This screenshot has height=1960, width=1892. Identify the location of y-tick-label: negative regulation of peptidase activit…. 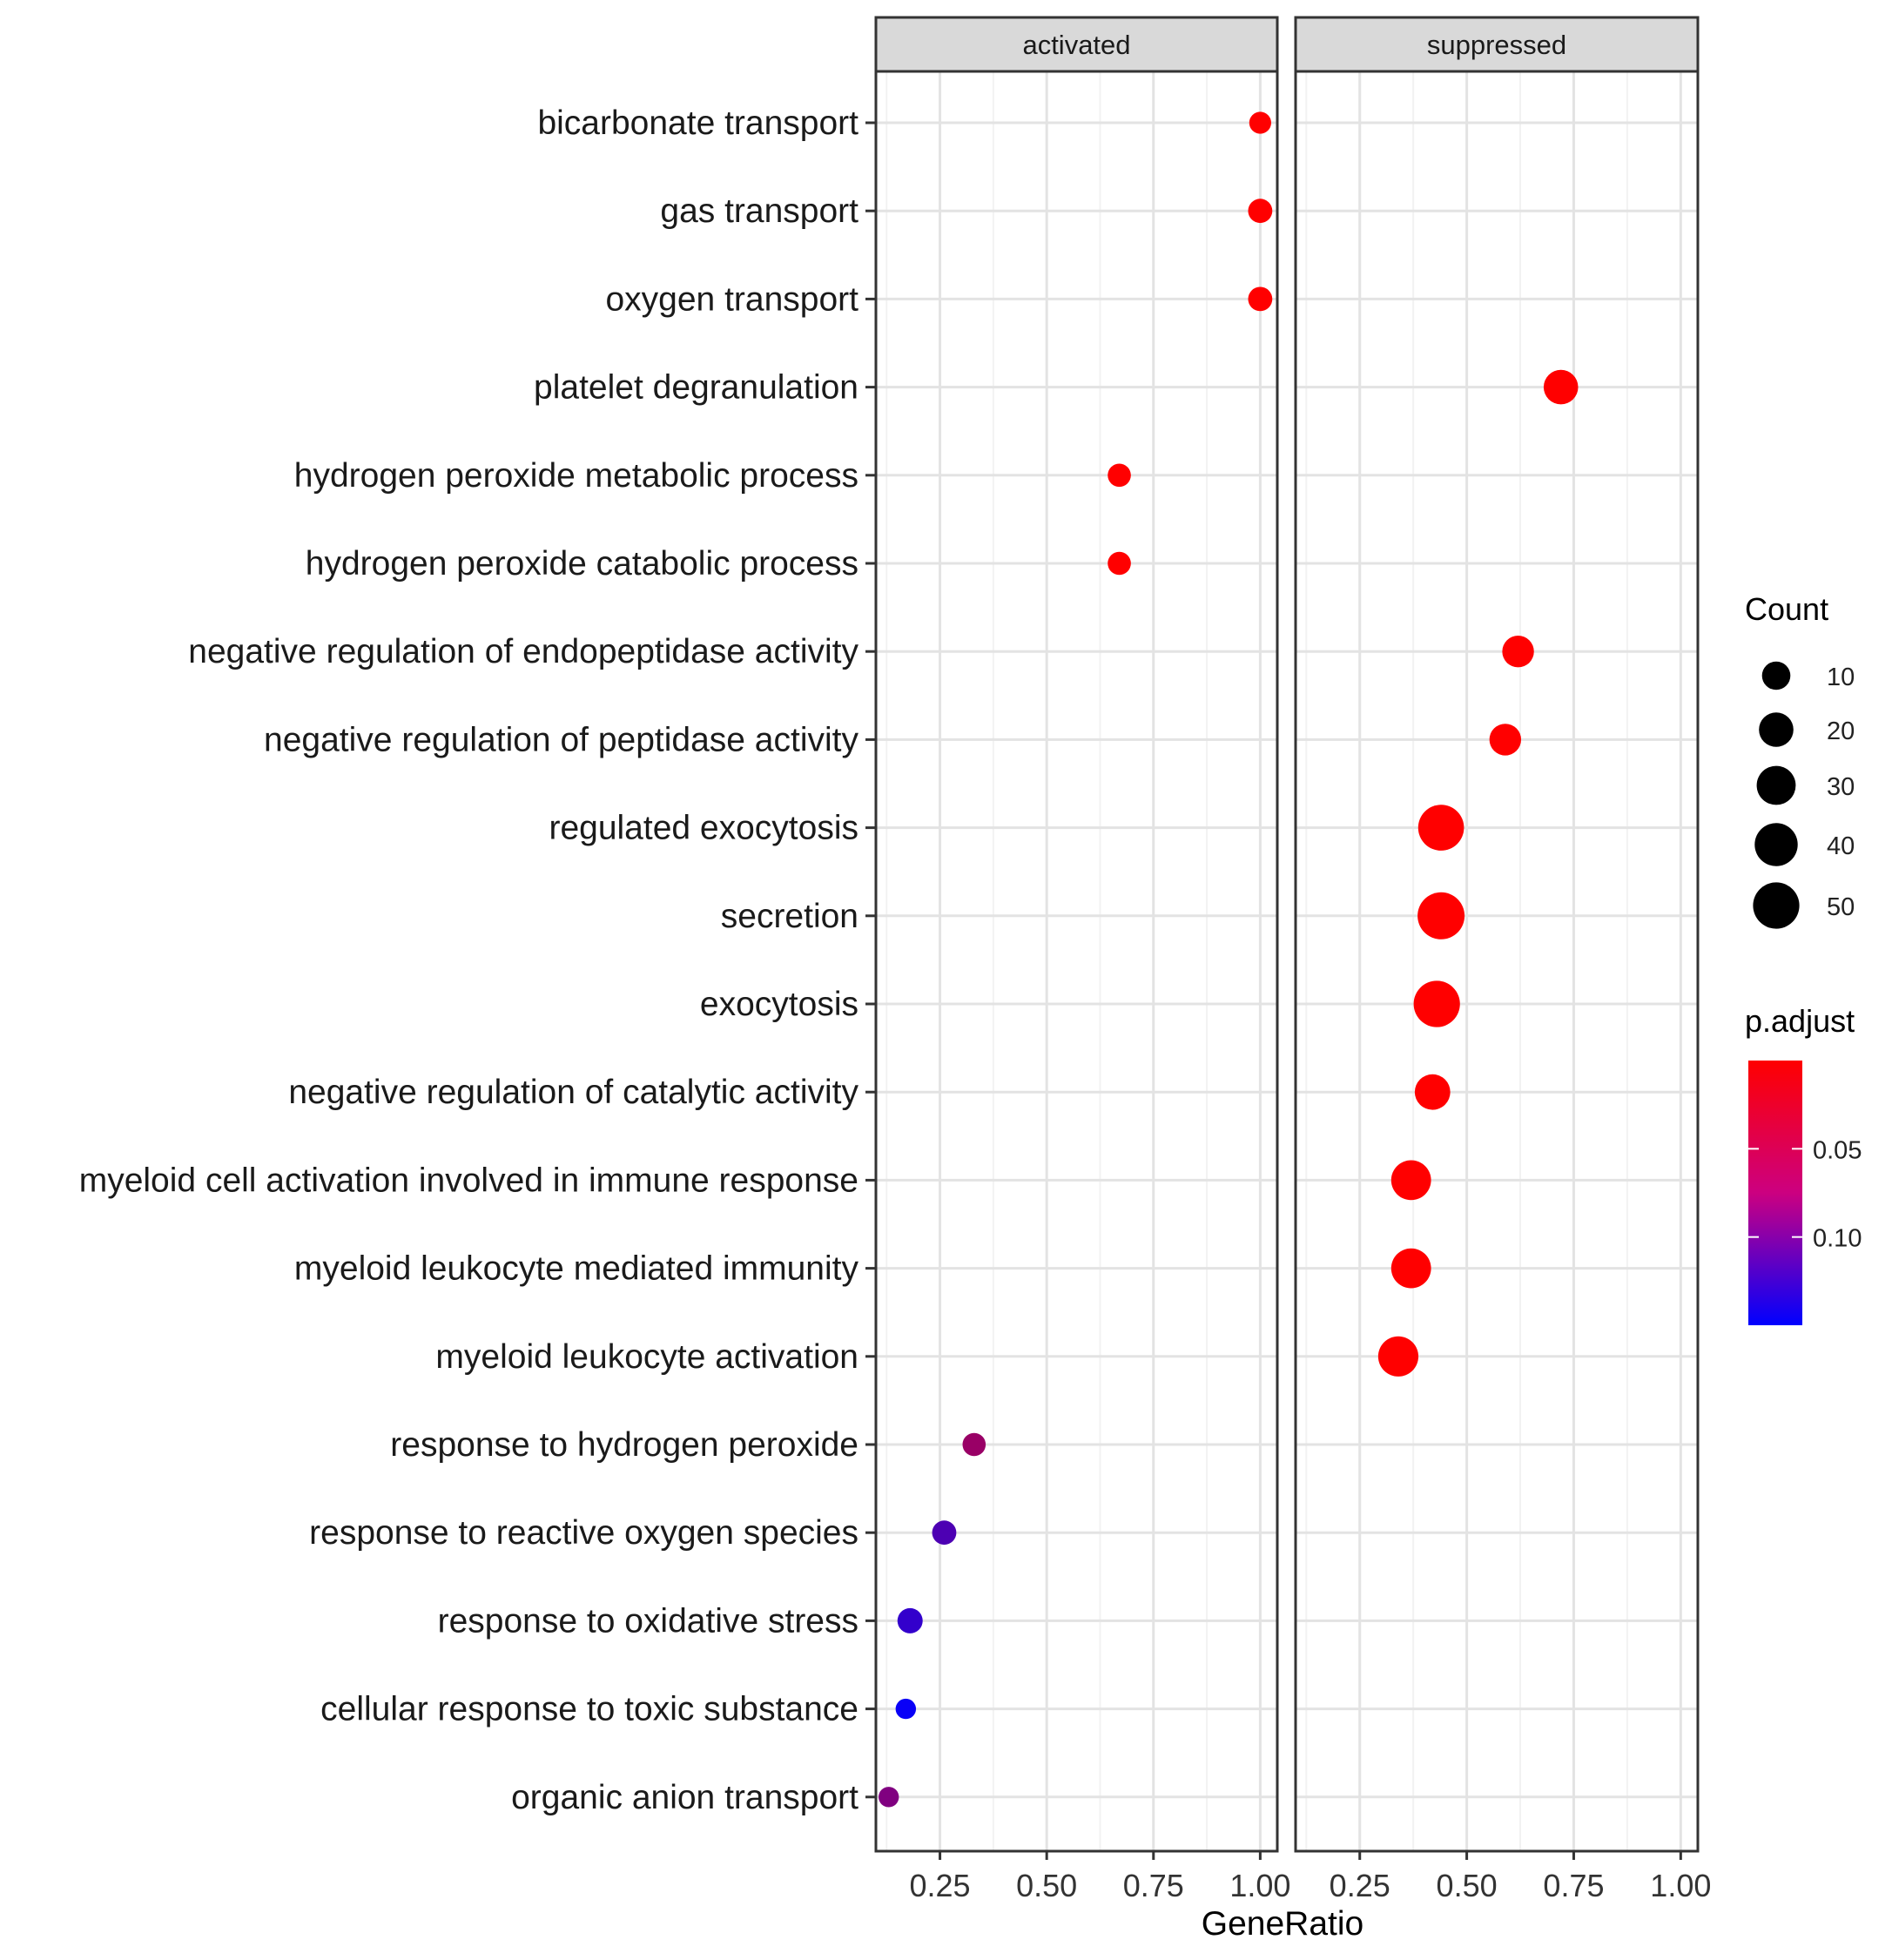
(561, 739).